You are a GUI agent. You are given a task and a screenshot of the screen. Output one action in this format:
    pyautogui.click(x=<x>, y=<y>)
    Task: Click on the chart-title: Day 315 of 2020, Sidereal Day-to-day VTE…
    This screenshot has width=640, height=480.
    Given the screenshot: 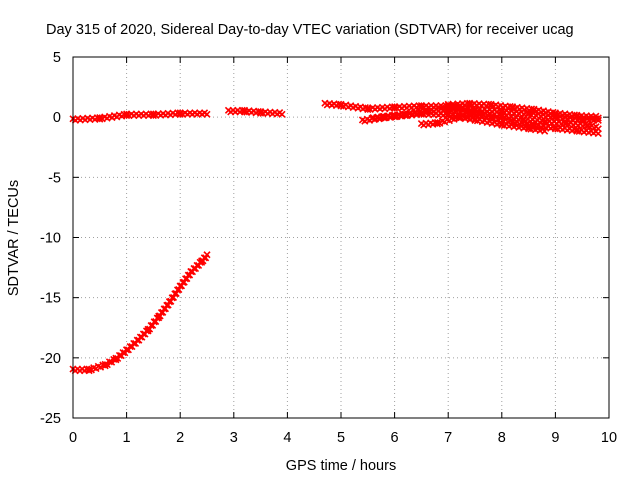 What is the action you would take?
    pyautogui.click(x=310, y=30)
    